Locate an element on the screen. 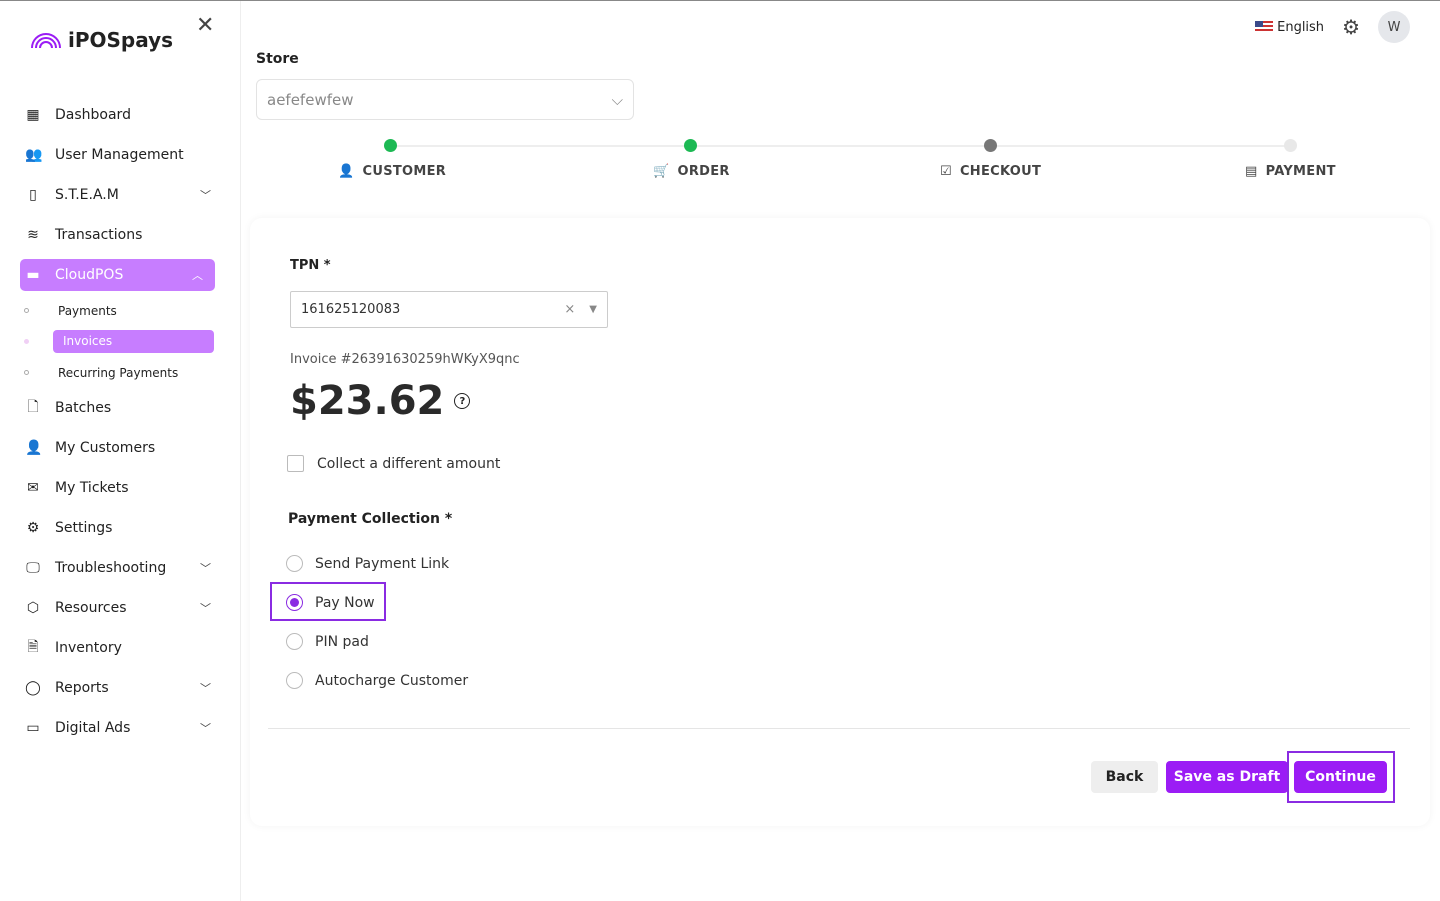 The width and height of the screenshot is (1440, 901). inbox-icon: ✉ is located at coordinates (33, 488).